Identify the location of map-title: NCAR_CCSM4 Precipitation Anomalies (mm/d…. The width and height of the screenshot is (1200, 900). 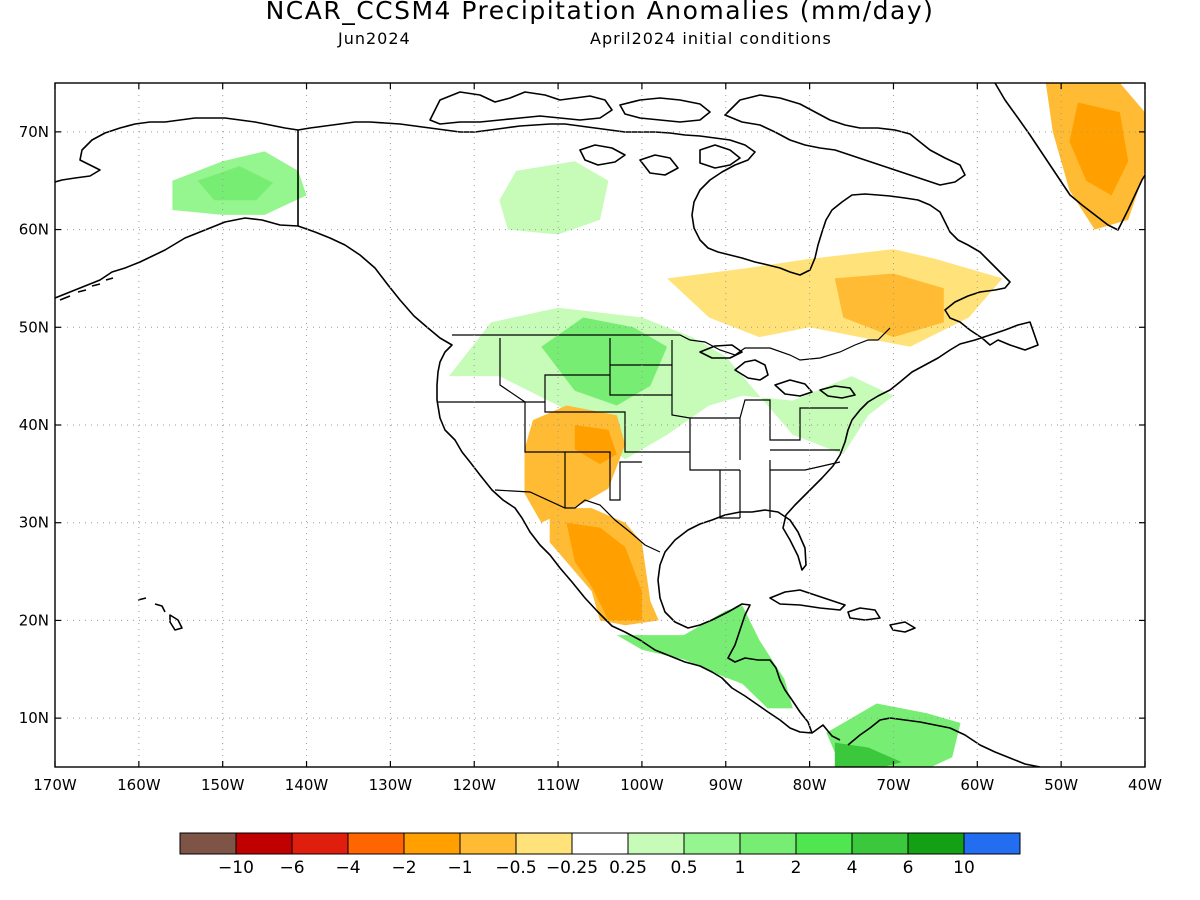
(600, 12).